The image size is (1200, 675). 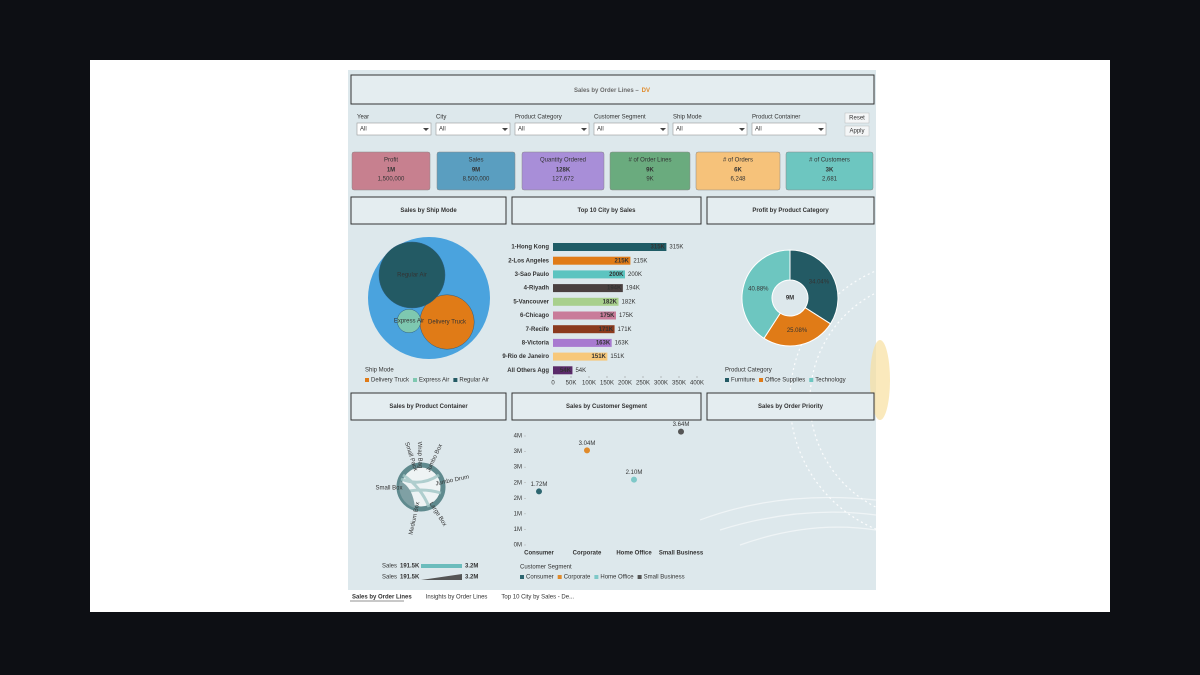 I want to click on title-text: Sales by Order Lines –, so click(x=606, y=91).